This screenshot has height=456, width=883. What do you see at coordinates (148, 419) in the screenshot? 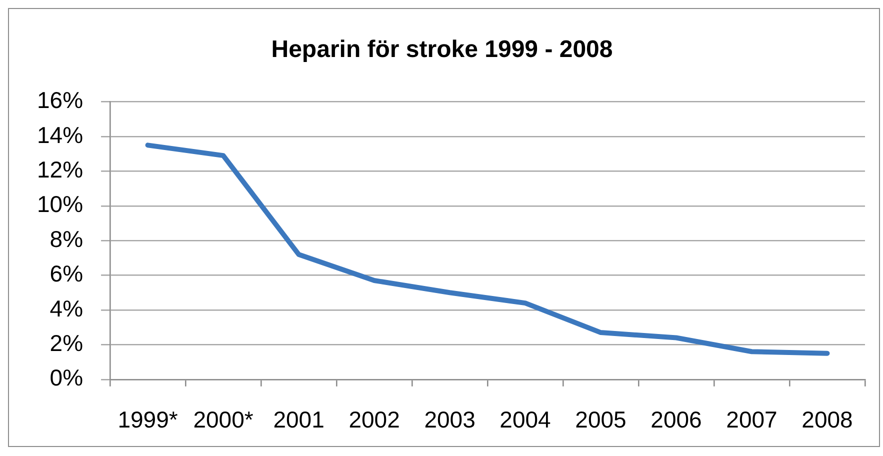
I see `x-tick-label: 1999*` at bounding box center [148, 419].